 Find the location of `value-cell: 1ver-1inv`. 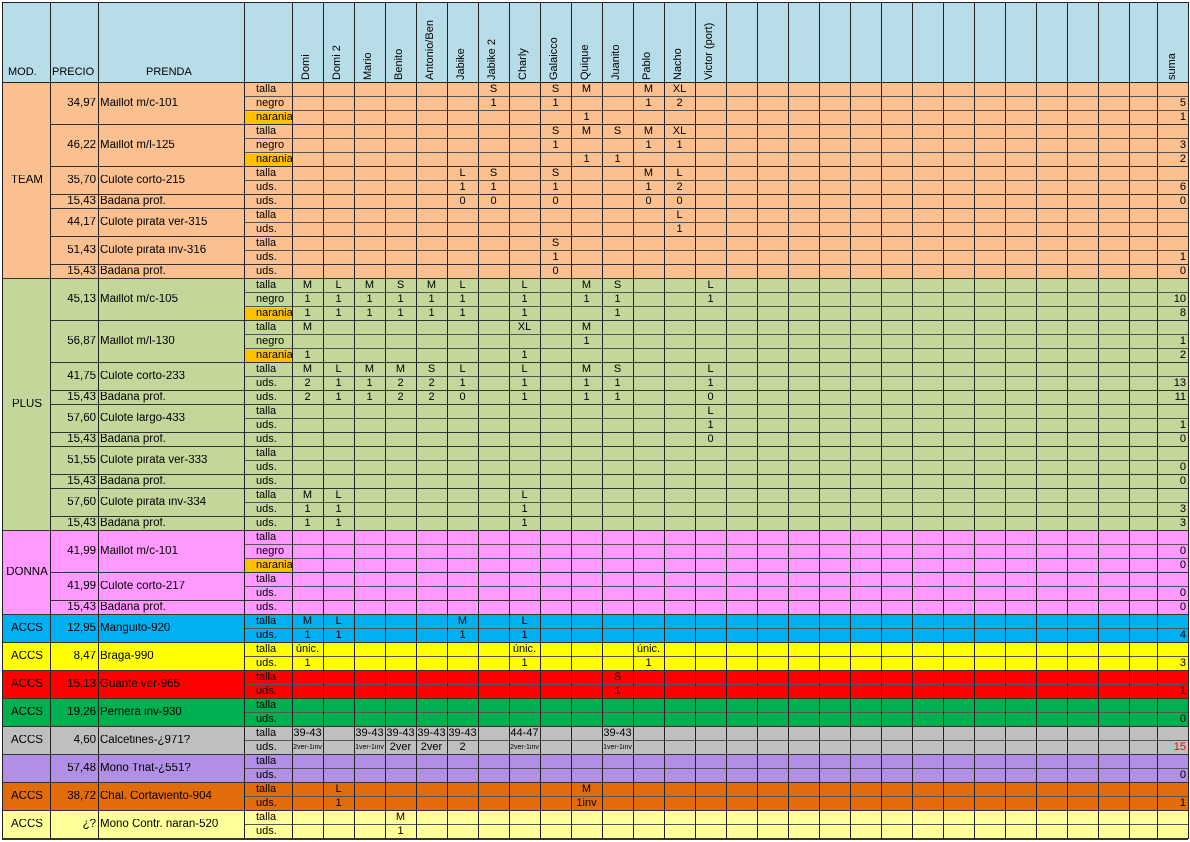

value-cell: 1ver-1inv is located at coordinates (617, 747).